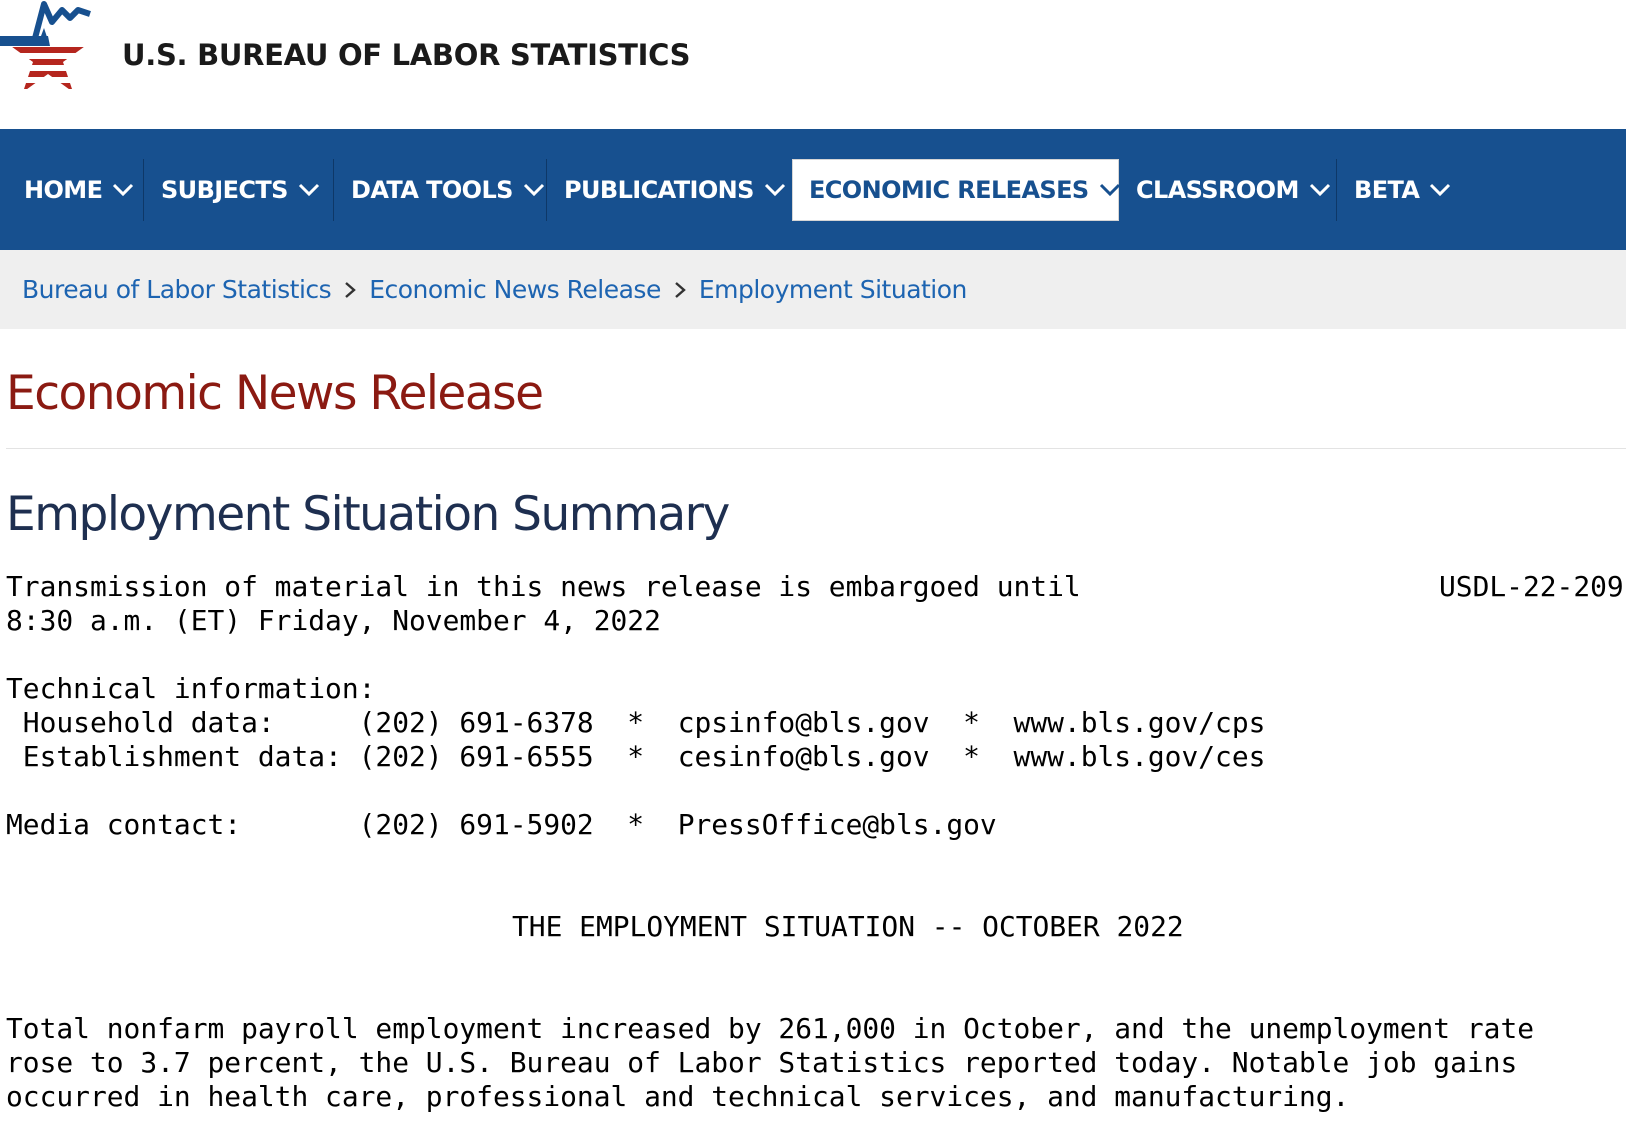  I want to click on release-id: USDL-22-209, so click(1531, 586).